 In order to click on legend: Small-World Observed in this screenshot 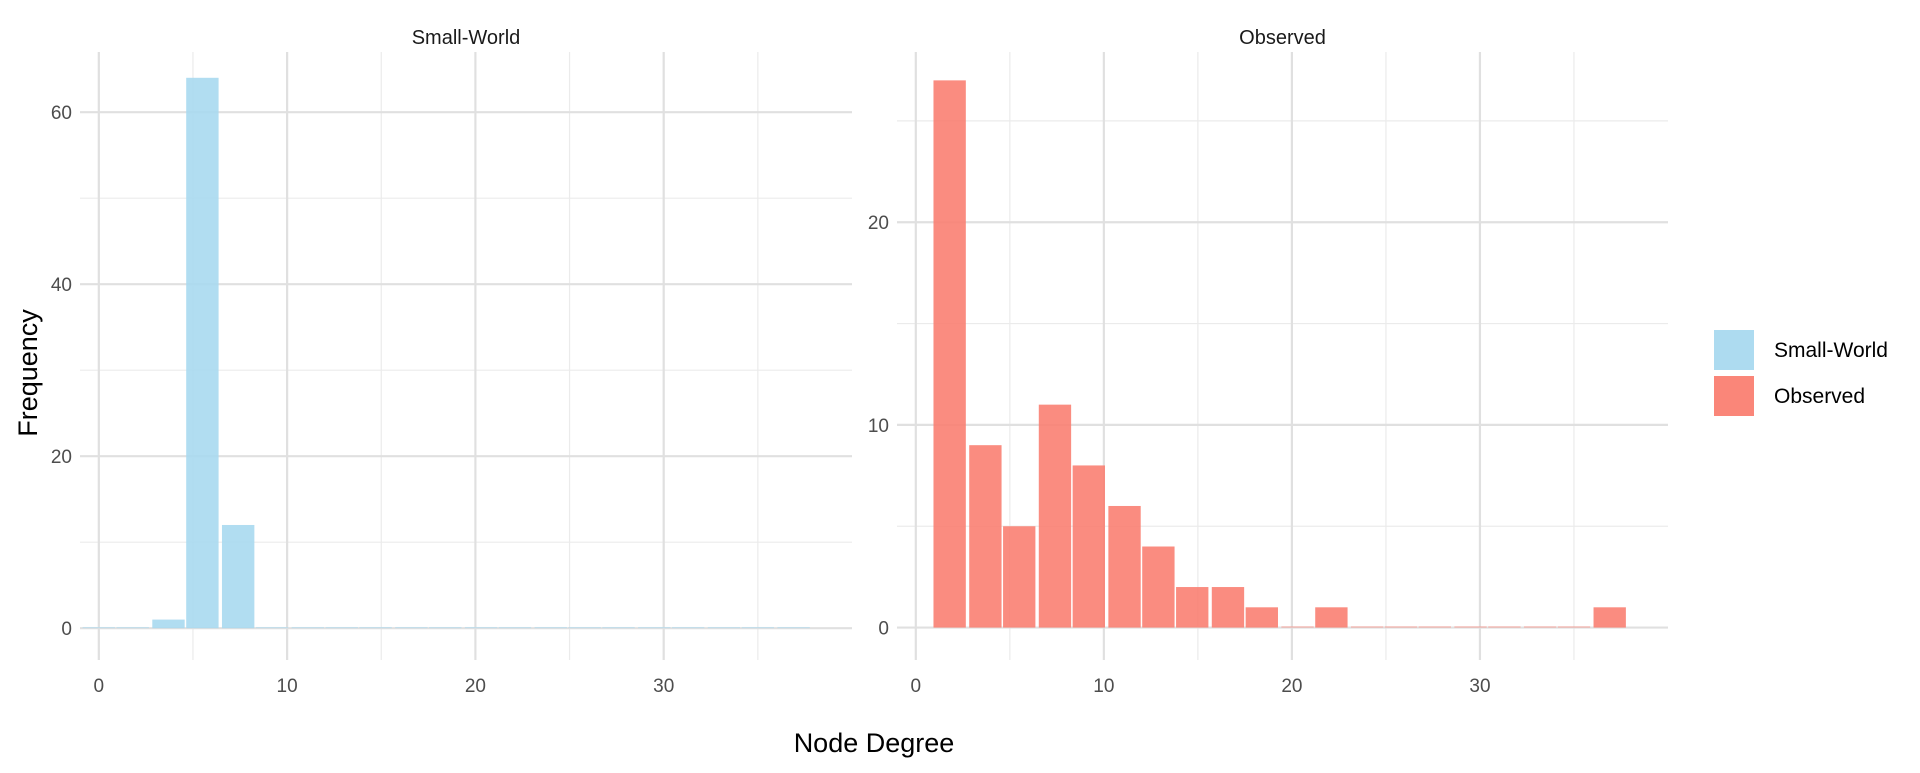, I will do `click(1801, 373)`.